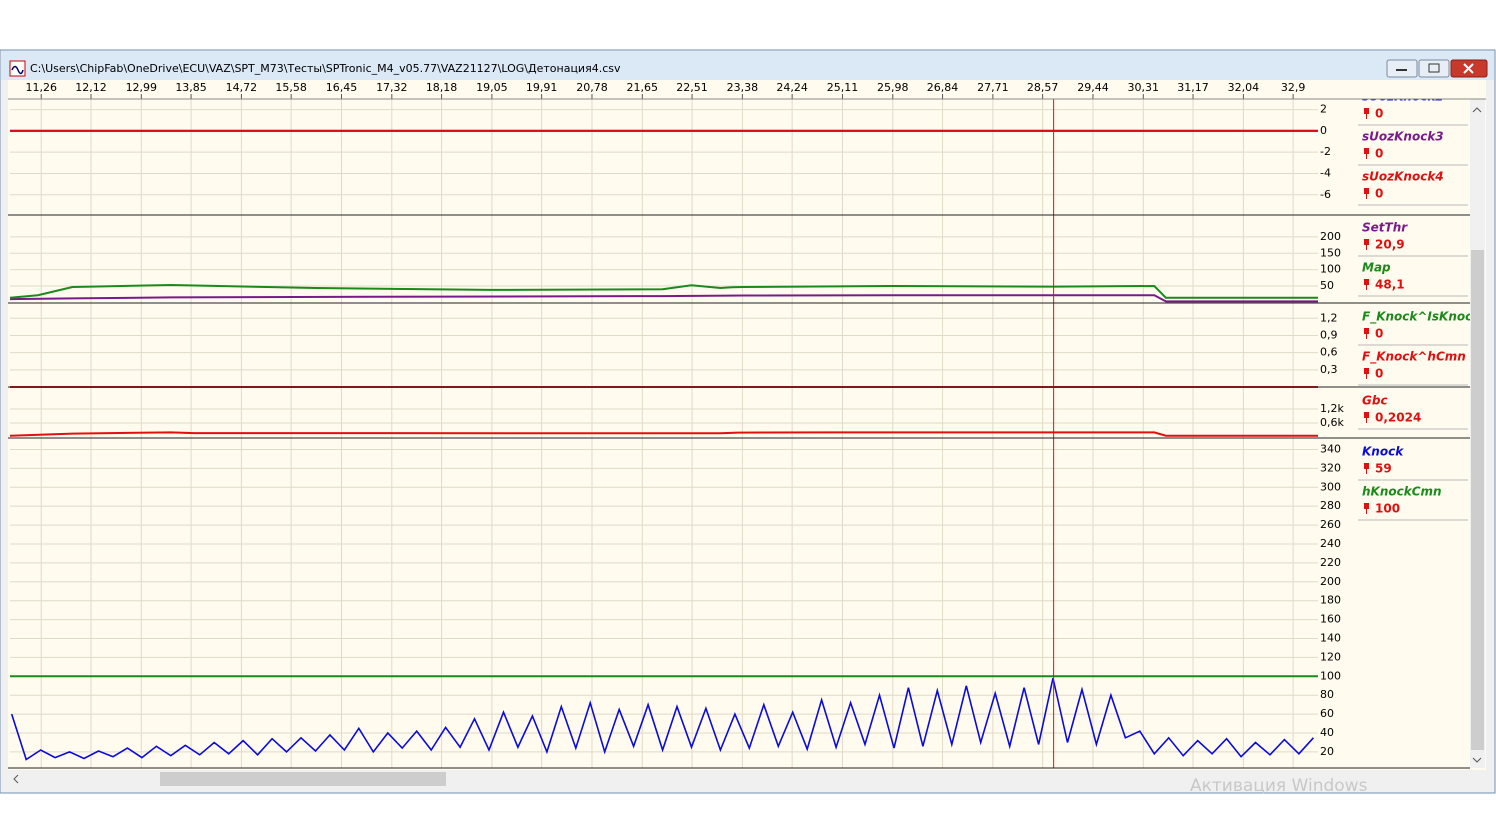 Image resolution: width=1496 pixels, height=835 pixels. What do you see at coordinates (843, 87) in the screenshot?
I see `time-tick-label: 25,11` at bounding box center [843, 87].